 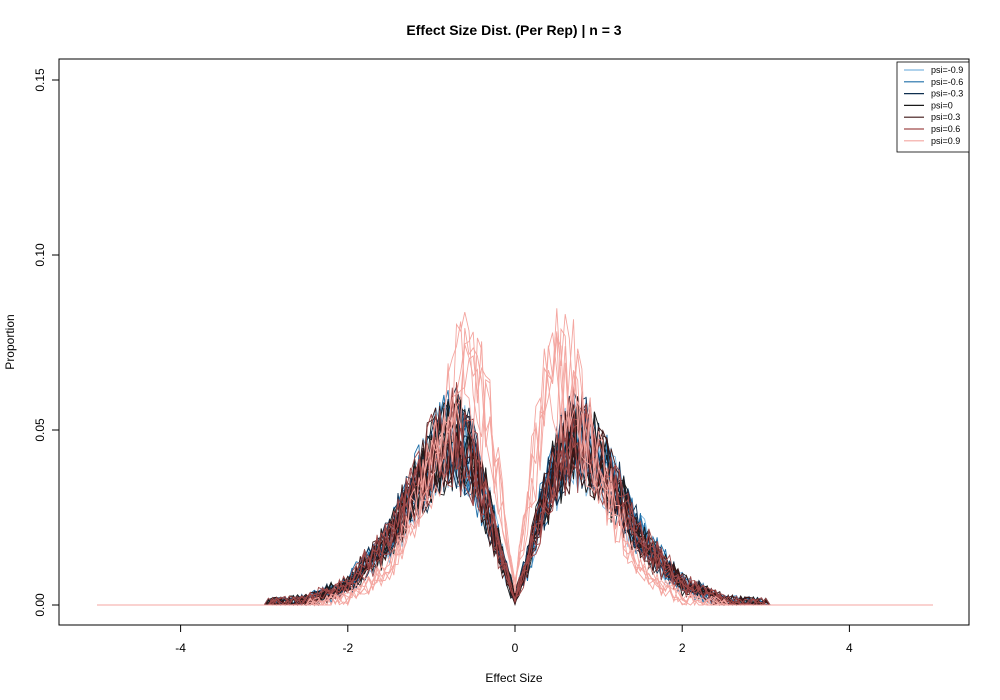 What do you see at coordinates (515, 648) in the screenshot?
I see `x-tick-label: 0` at bounding box center [515, 648].